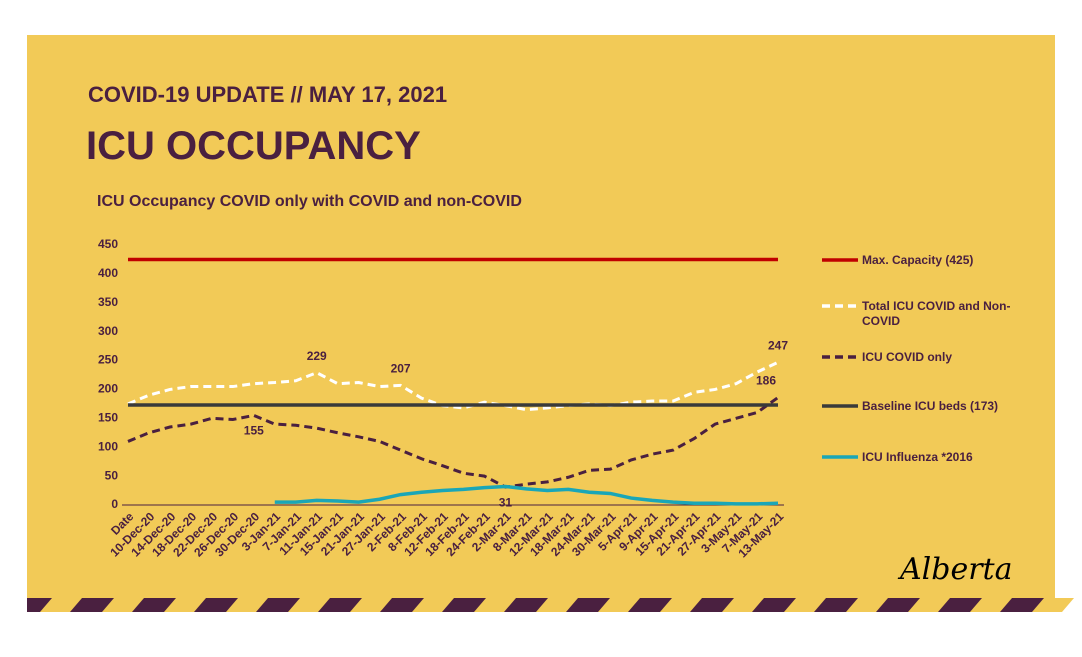 This screenshot has height=657, width=1082. What do you see at coordinates (918, 260) in the screenshot?
I see `legend-label: Max. Capacity (425)` at bounding box center [918, 260].